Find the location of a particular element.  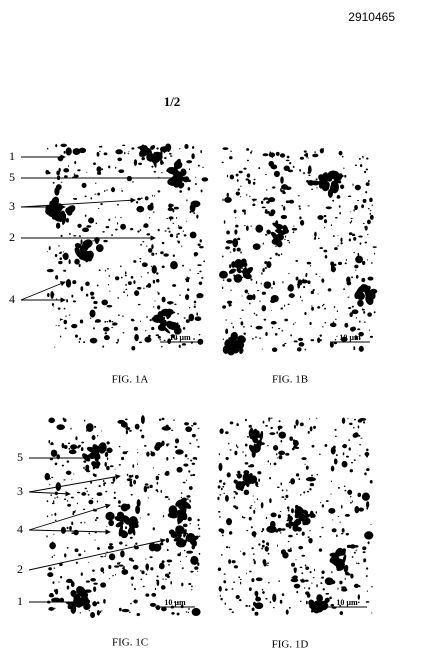

reference-label: 4 is located at coordinates (20, 529).